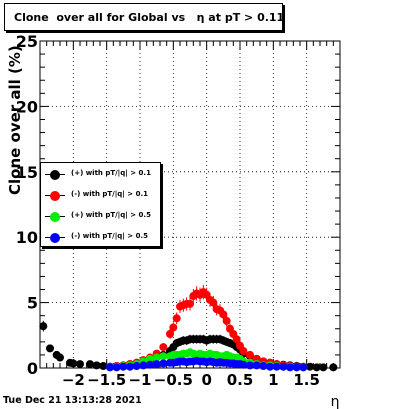 This screenshot has width=400, height=409. Describe the element at coordinates (109, 236) in the screenshot. I see `legend-label: (-) with pT/|q| > 0.5` at that location.